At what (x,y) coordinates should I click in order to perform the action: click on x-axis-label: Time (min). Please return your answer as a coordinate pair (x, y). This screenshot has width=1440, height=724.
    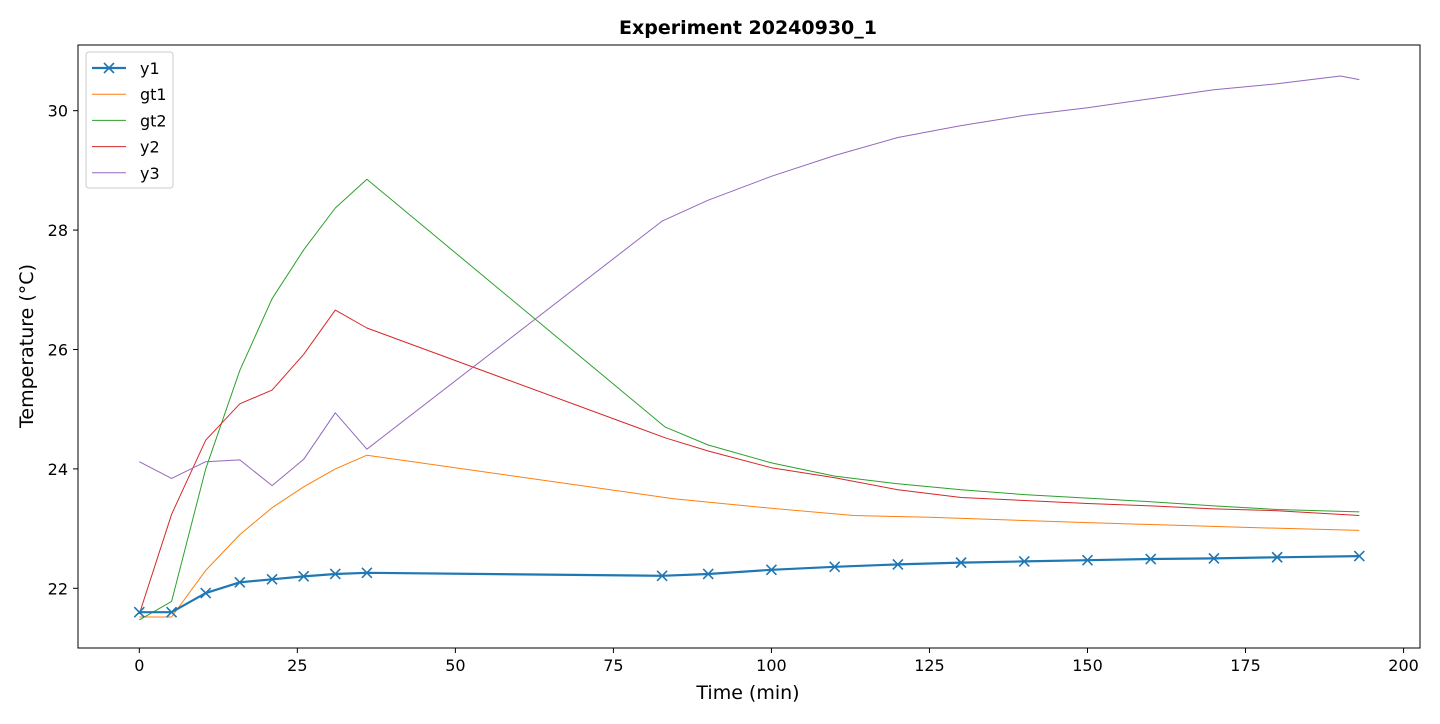
    Looking at the image, I should click on (747, 693).